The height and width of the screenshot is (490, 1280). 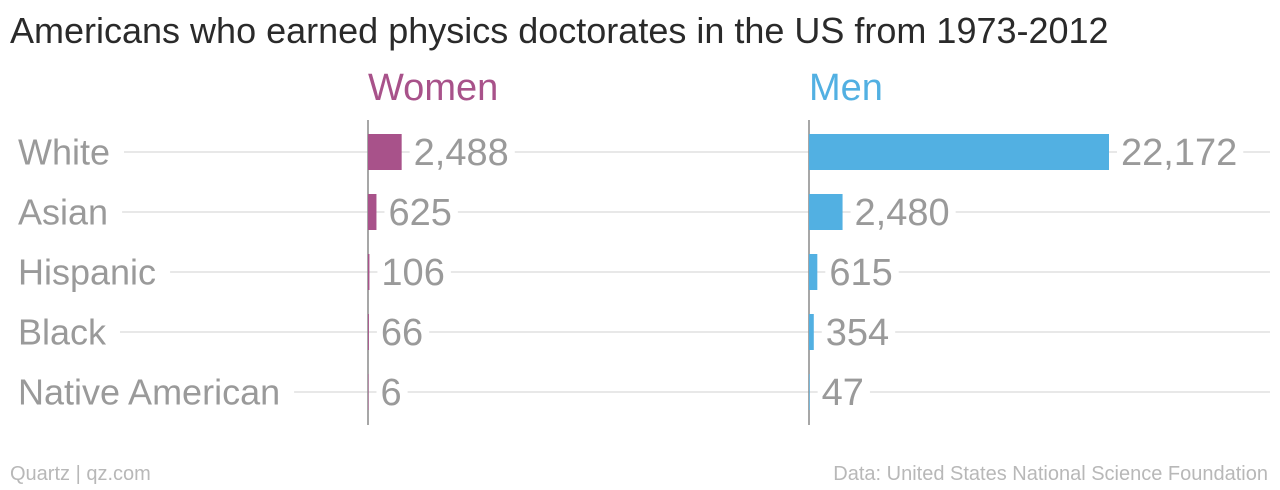 What do you see at coordinates (433, 88) in the screenshot?
I see `panel-header: Women` at bounding box center [433, 88].